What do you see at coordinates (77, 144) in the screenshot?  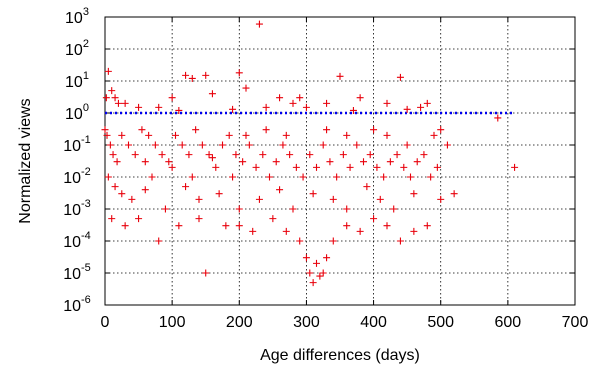 I see `y-tick-label: 10⁻¹` at bounding box center [77, 144].